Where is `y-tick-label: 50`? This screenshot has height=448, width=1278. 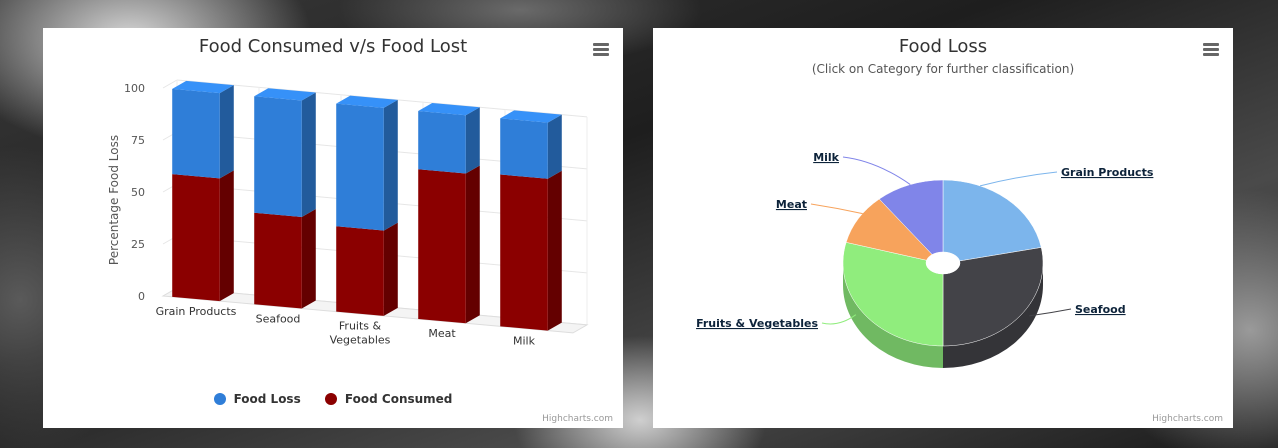 y-tick-label: 50 is located at coordinates (138, 192).